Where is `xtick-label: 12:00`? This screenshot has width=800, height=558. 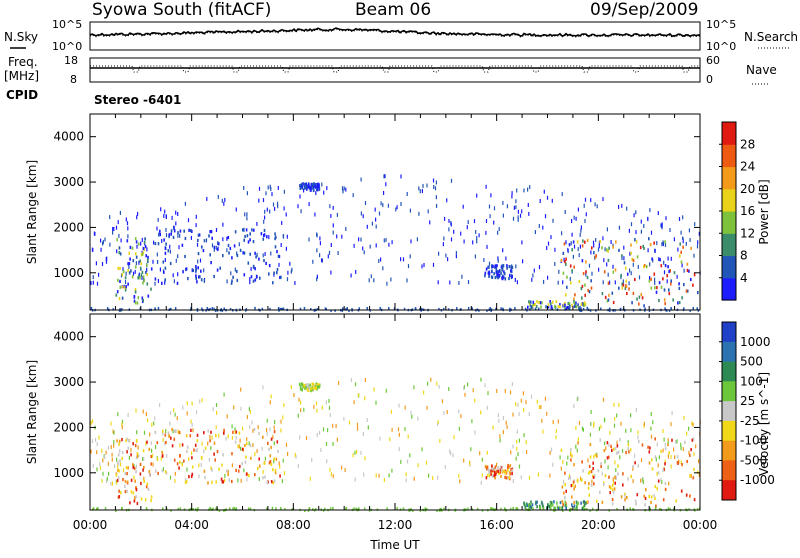 xtick-label: 12:00 is located at coordinates (395, 525).